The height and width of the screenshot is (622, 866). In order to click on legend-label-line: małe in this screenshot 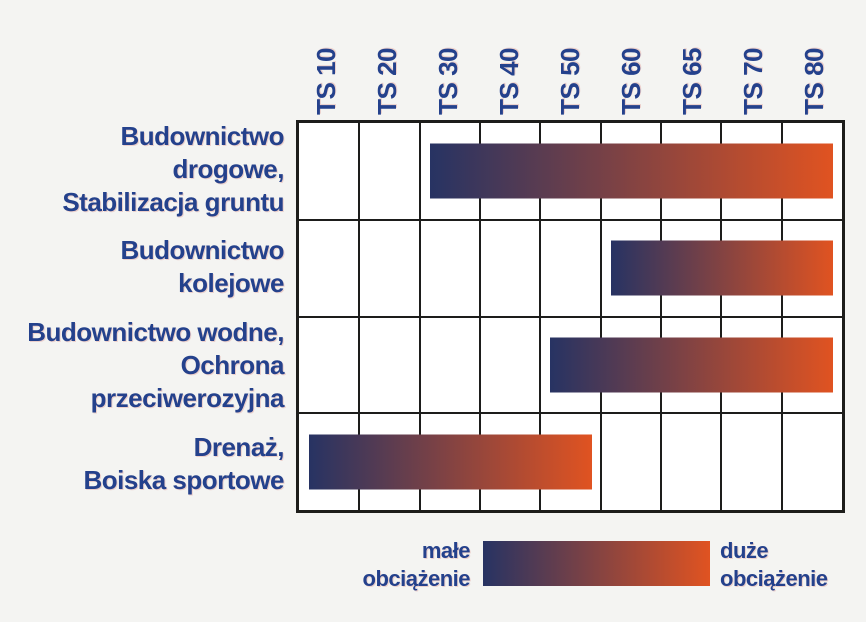, I will do `click(446, 550)`.